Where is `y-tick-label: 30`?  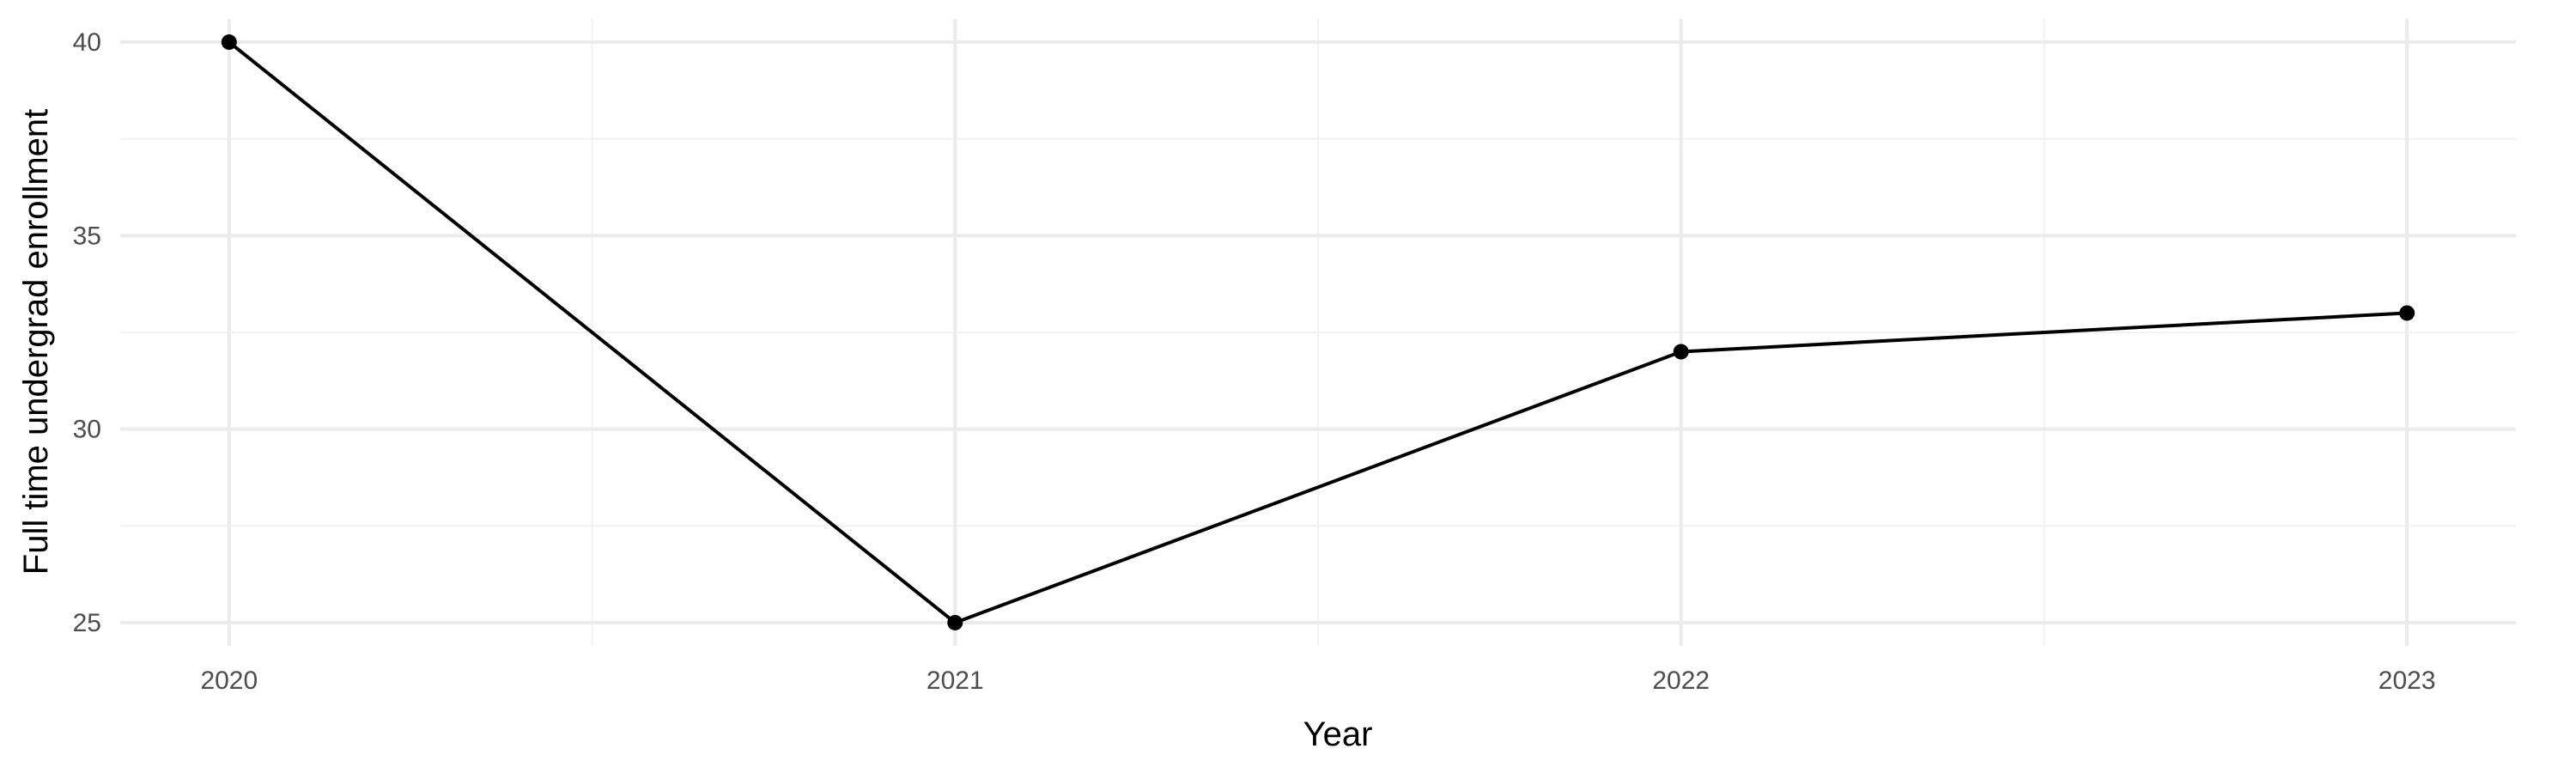 y-tick-label: 30 is located at coordinates (87, 430).